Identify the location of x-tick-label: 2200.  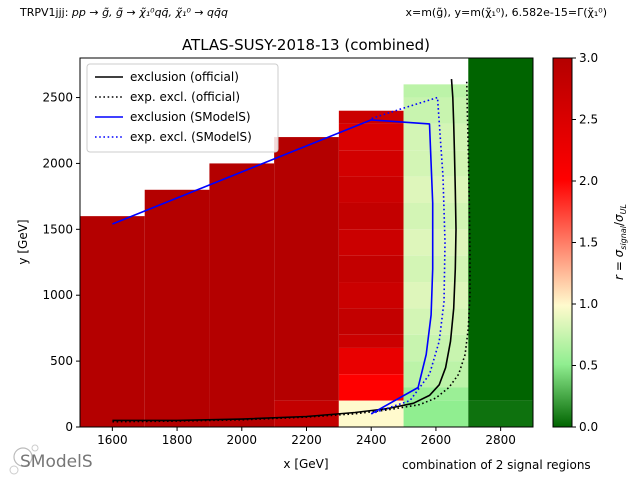
(306, 440).